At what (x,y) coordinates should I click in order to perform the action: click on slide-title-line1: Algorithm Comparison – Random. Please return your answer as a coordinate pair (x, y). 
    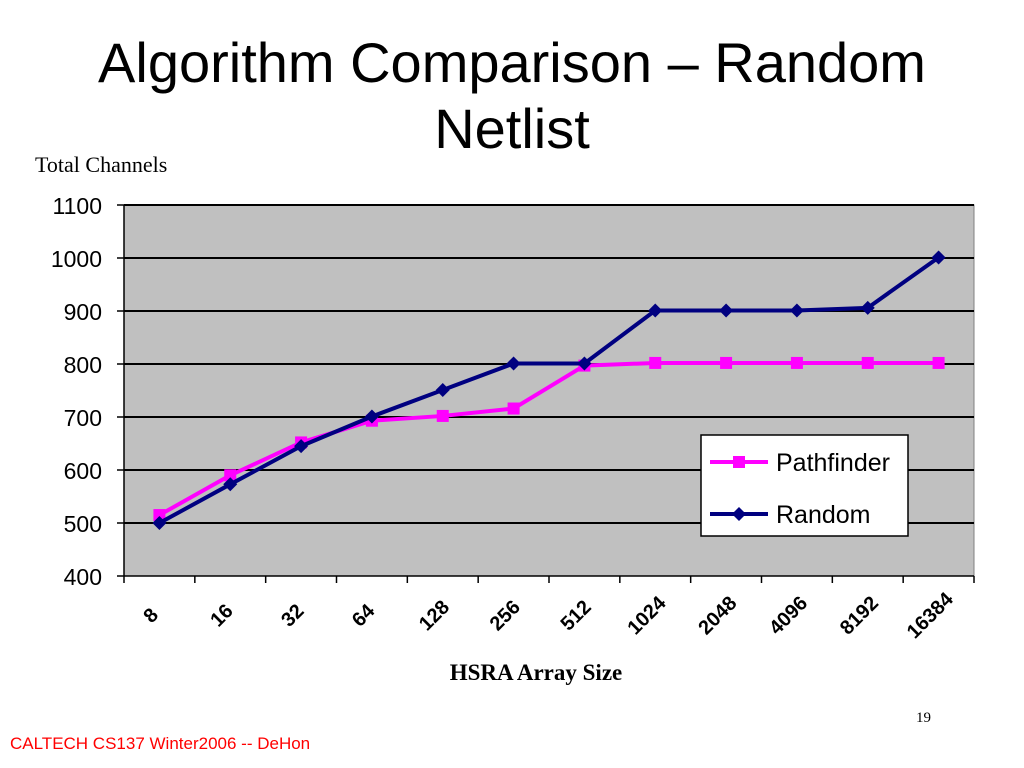
    Looking at the image, I should click on (512, 62).